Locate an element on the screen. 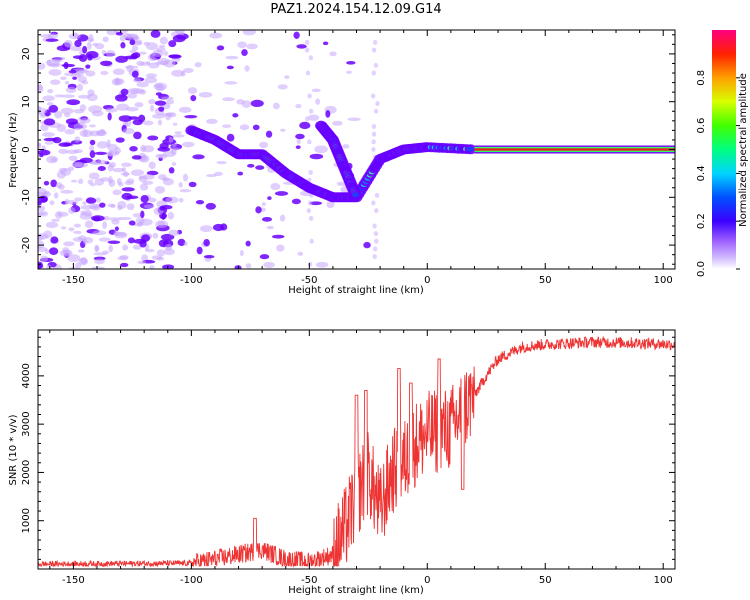  snr-xlabel: Height of straight line (km) is located at coordinates (356, 590).